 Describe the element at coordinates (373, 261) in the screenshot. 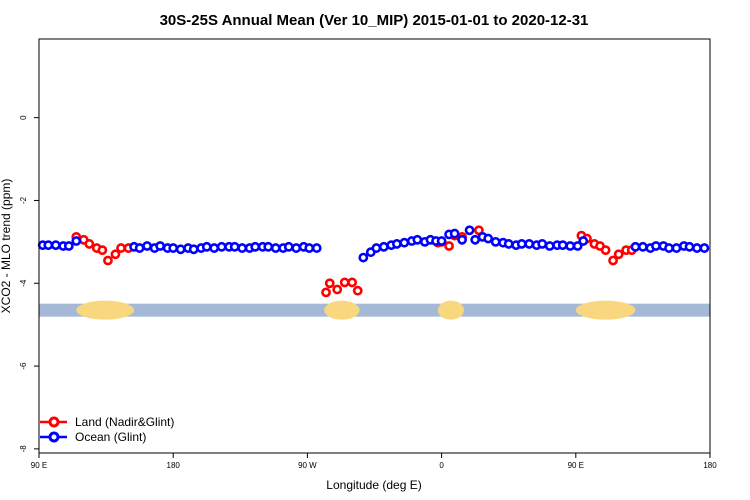

I see `data-points` at that location.